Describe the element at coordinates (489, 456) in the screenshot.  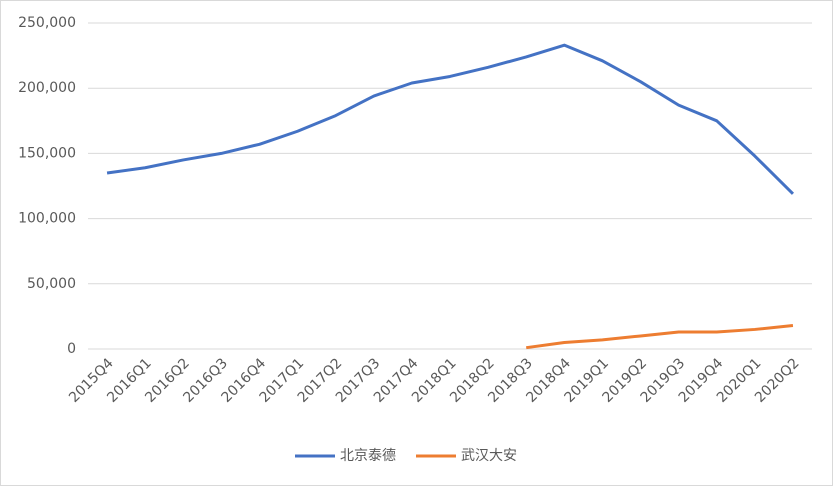
I see `legend-label: 武汉大安` at that location.